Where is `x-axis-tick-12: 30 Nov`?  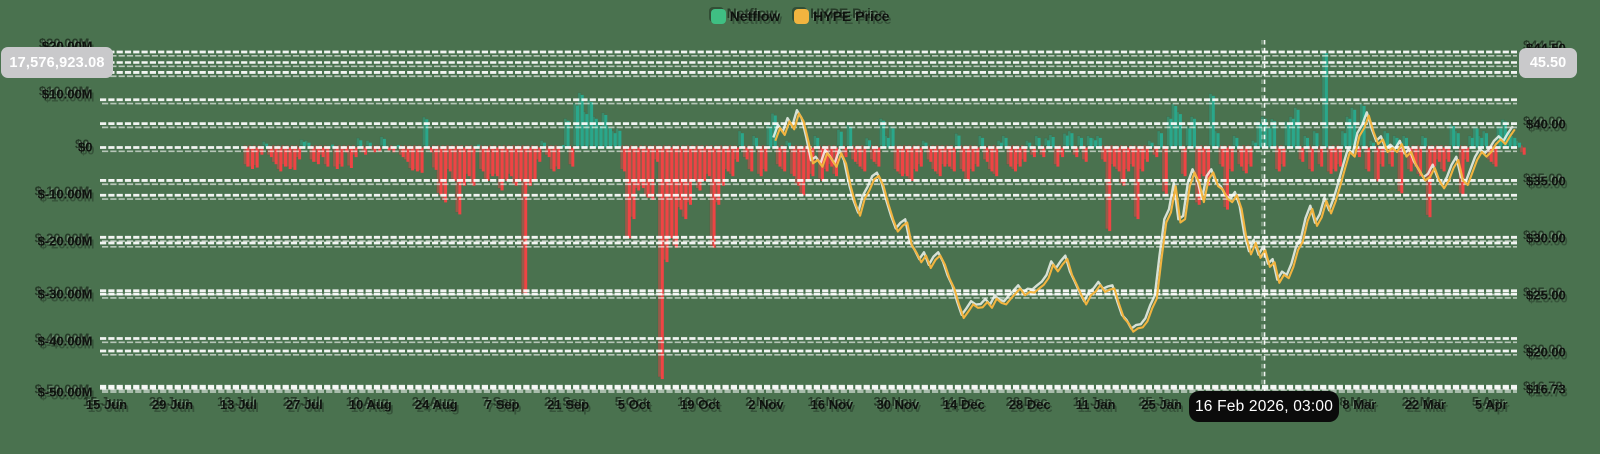
x-axis-tick-12: 30 Nov is located at coordinates (898, 404).